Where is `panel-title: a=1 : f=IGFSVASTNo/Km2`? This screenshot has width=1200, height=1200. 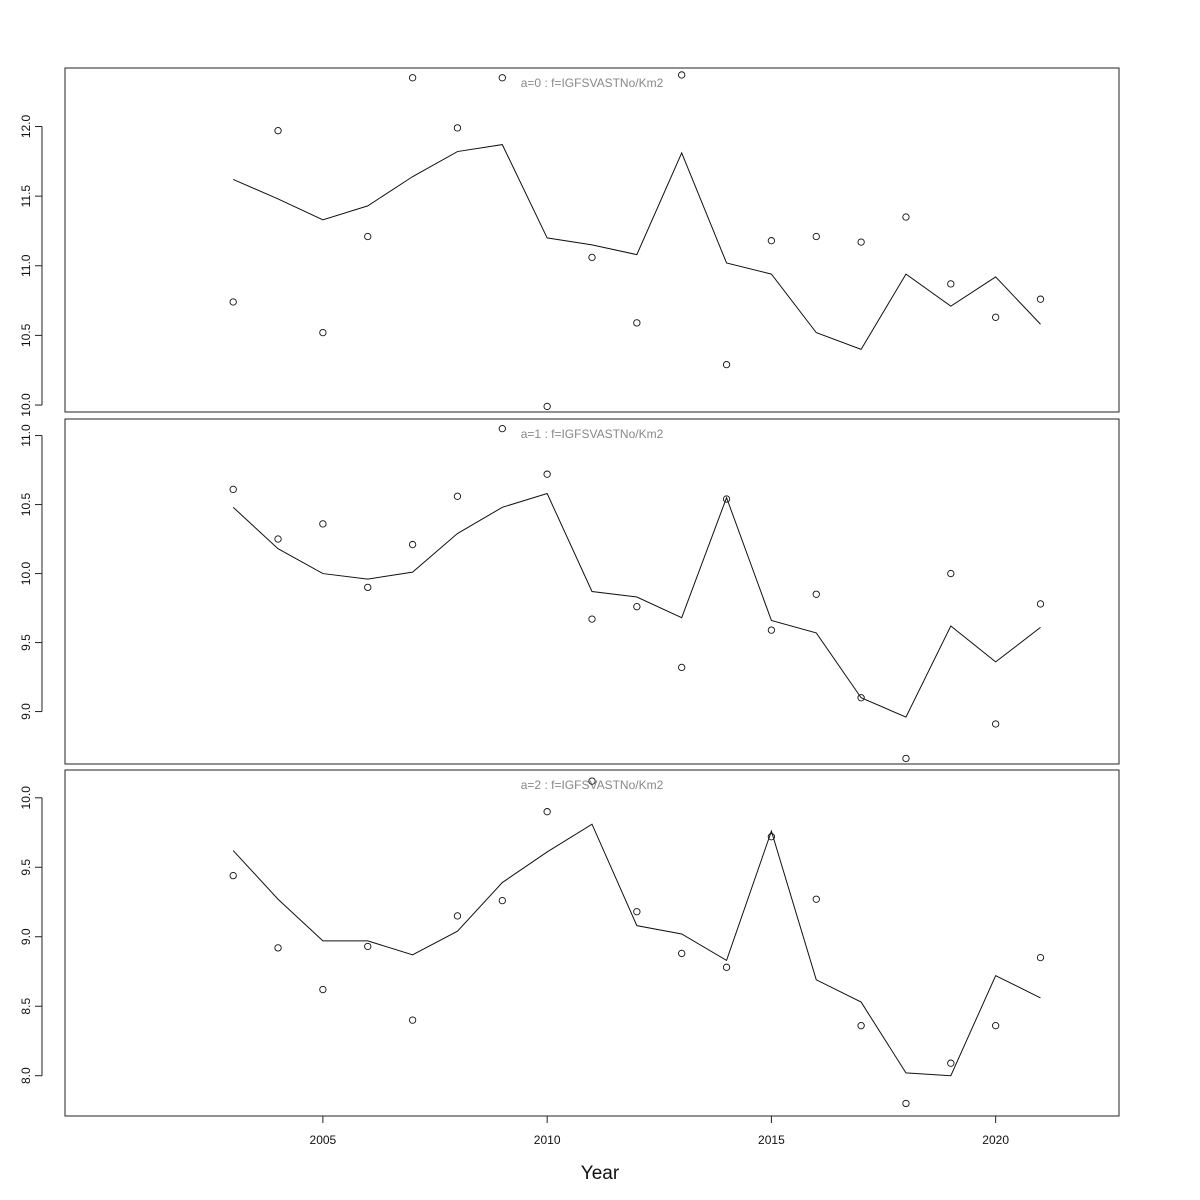 panel-title: a=1 : f=IGFSVASTNo/Km2 is located at coordinates (592, 434).